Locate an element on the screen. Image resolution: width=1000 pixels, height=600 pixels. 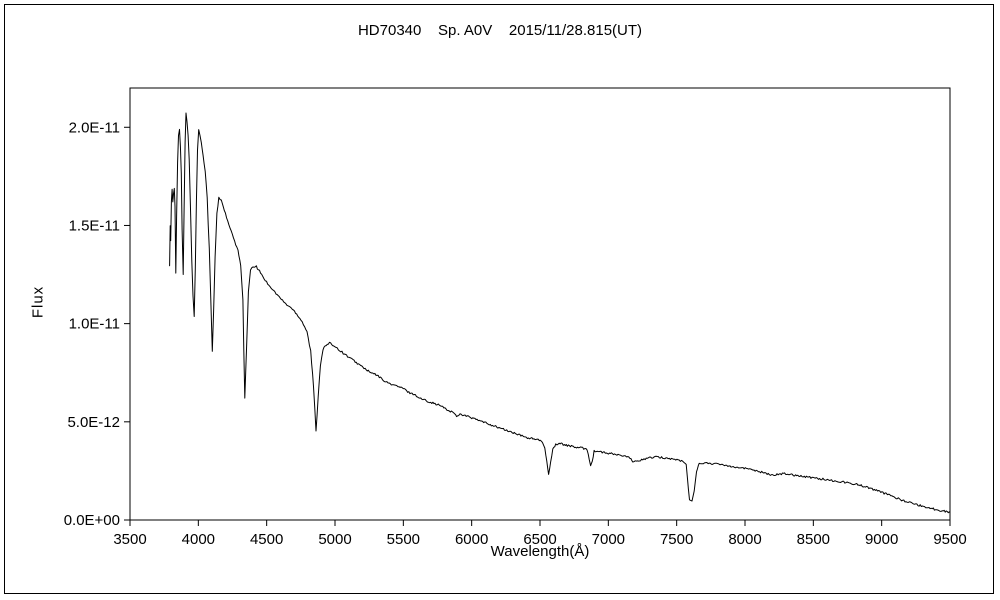
y-tick-label: 2.0E-11 is located at coordinates (94, 127).